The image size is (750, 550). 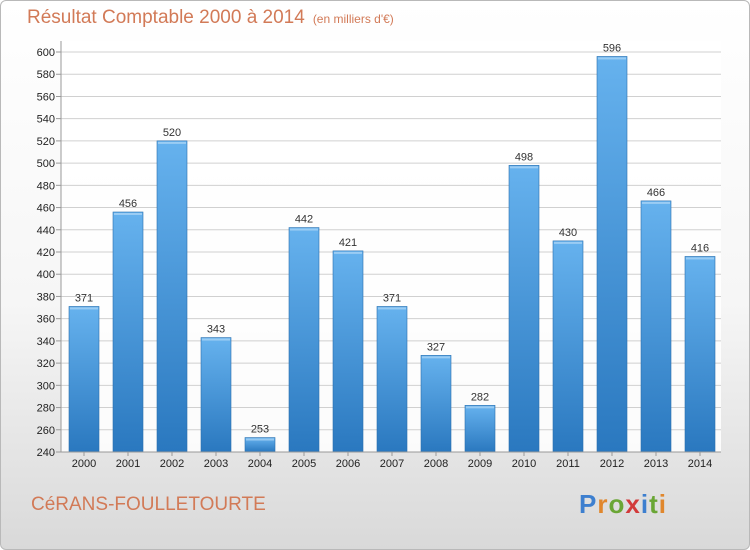 I want to click on value-label: 430, so click(x=568, y=233).